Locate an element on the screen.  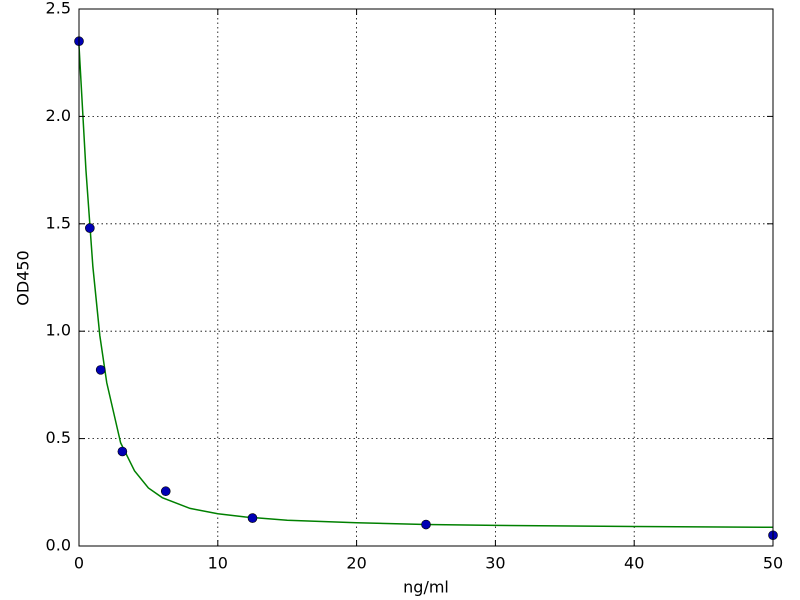
y-axis-label: OD450 is located at coordinates (23, 277).